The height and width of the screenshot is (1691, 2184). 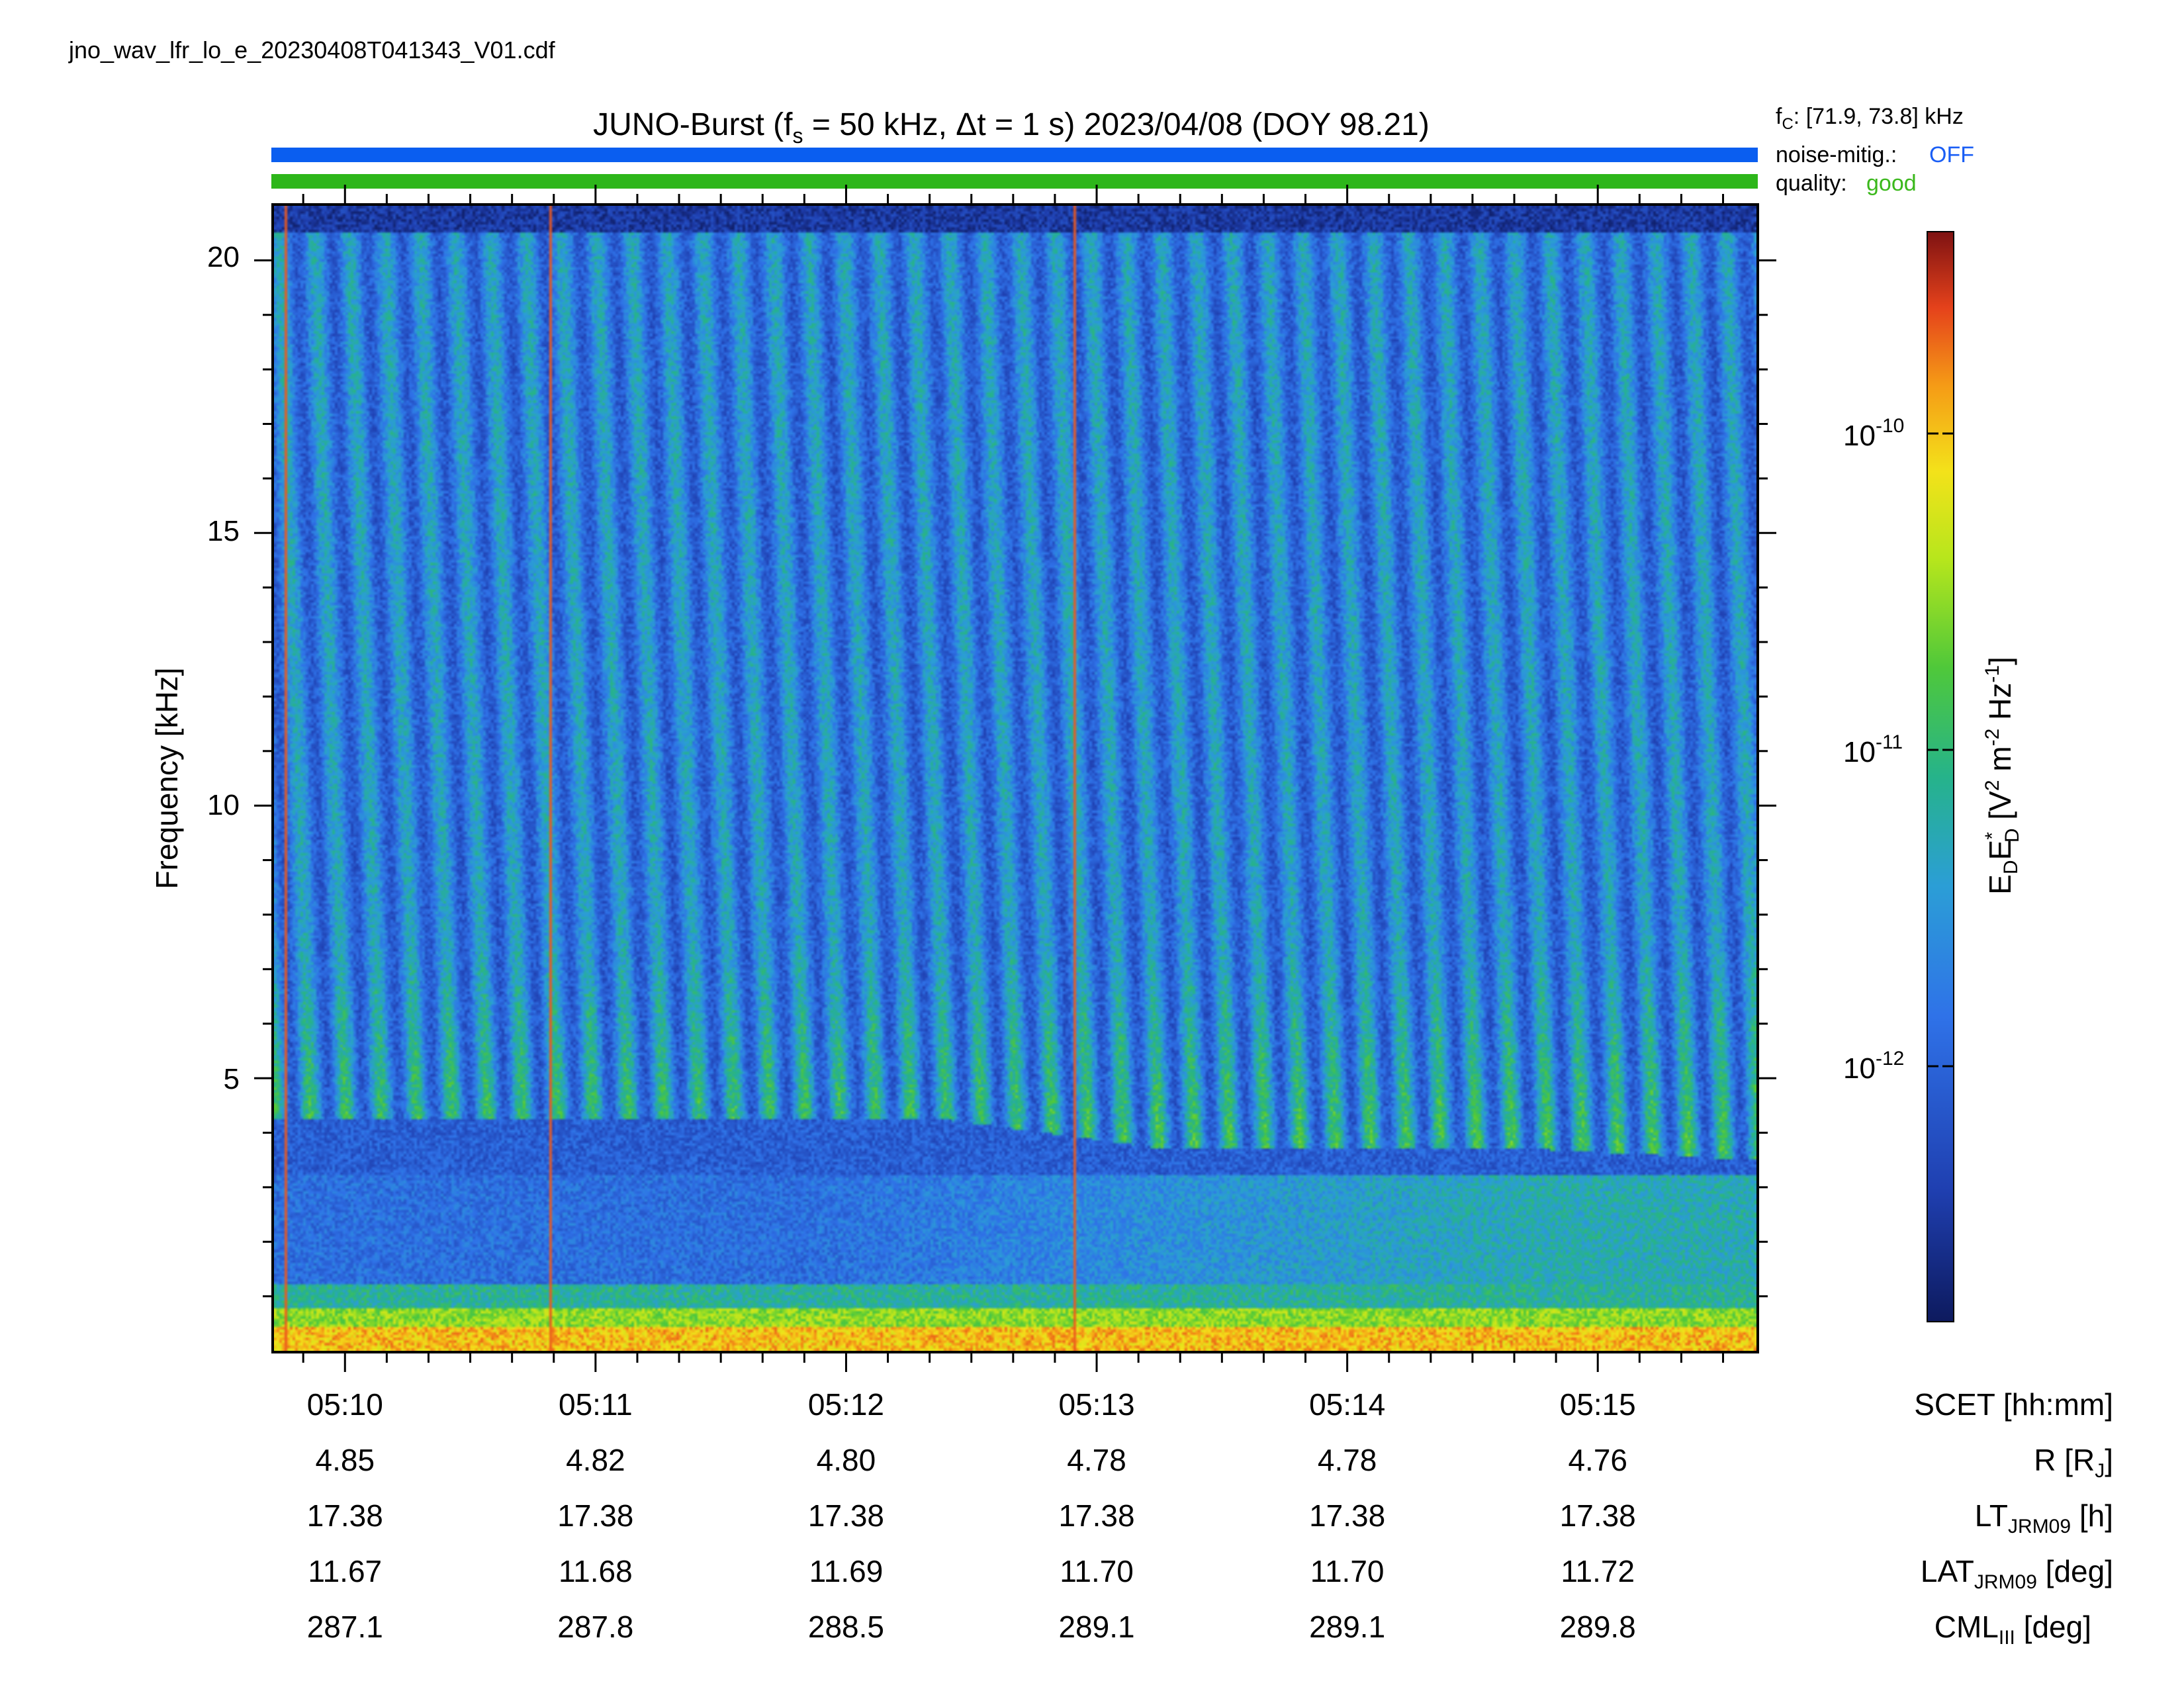 What do you see at coordinates (1951, 155) in the screenshot?
I see `noise-mitigation-value: OFF` at bounding box center [1951, 155].